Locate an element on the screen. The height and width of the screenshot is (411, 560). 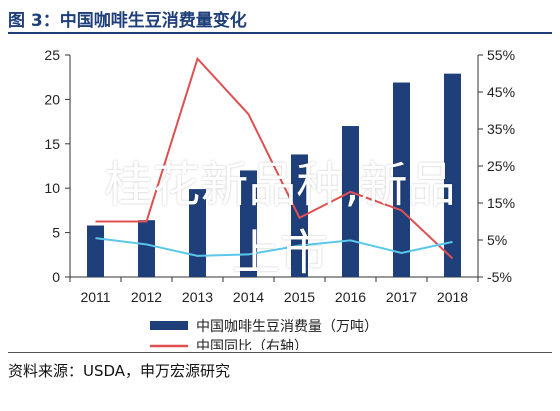
line-world-yoy is located at coordinates (274, 247).